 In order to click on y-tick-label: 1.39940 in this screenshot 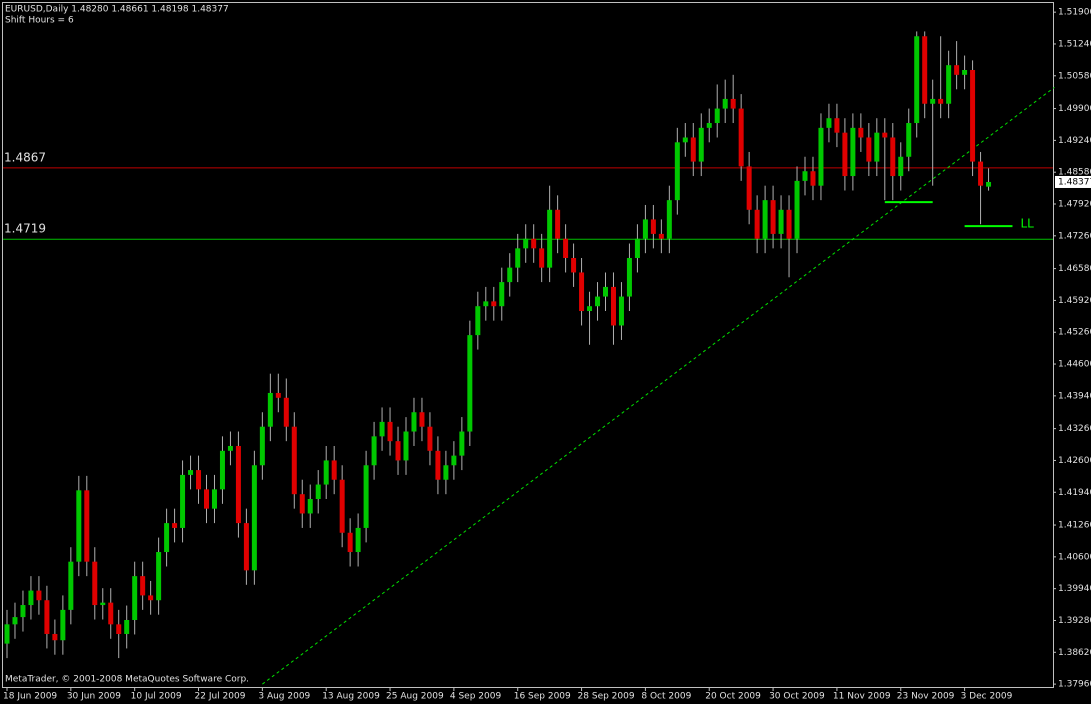, I will do `click(1074, 589)`.